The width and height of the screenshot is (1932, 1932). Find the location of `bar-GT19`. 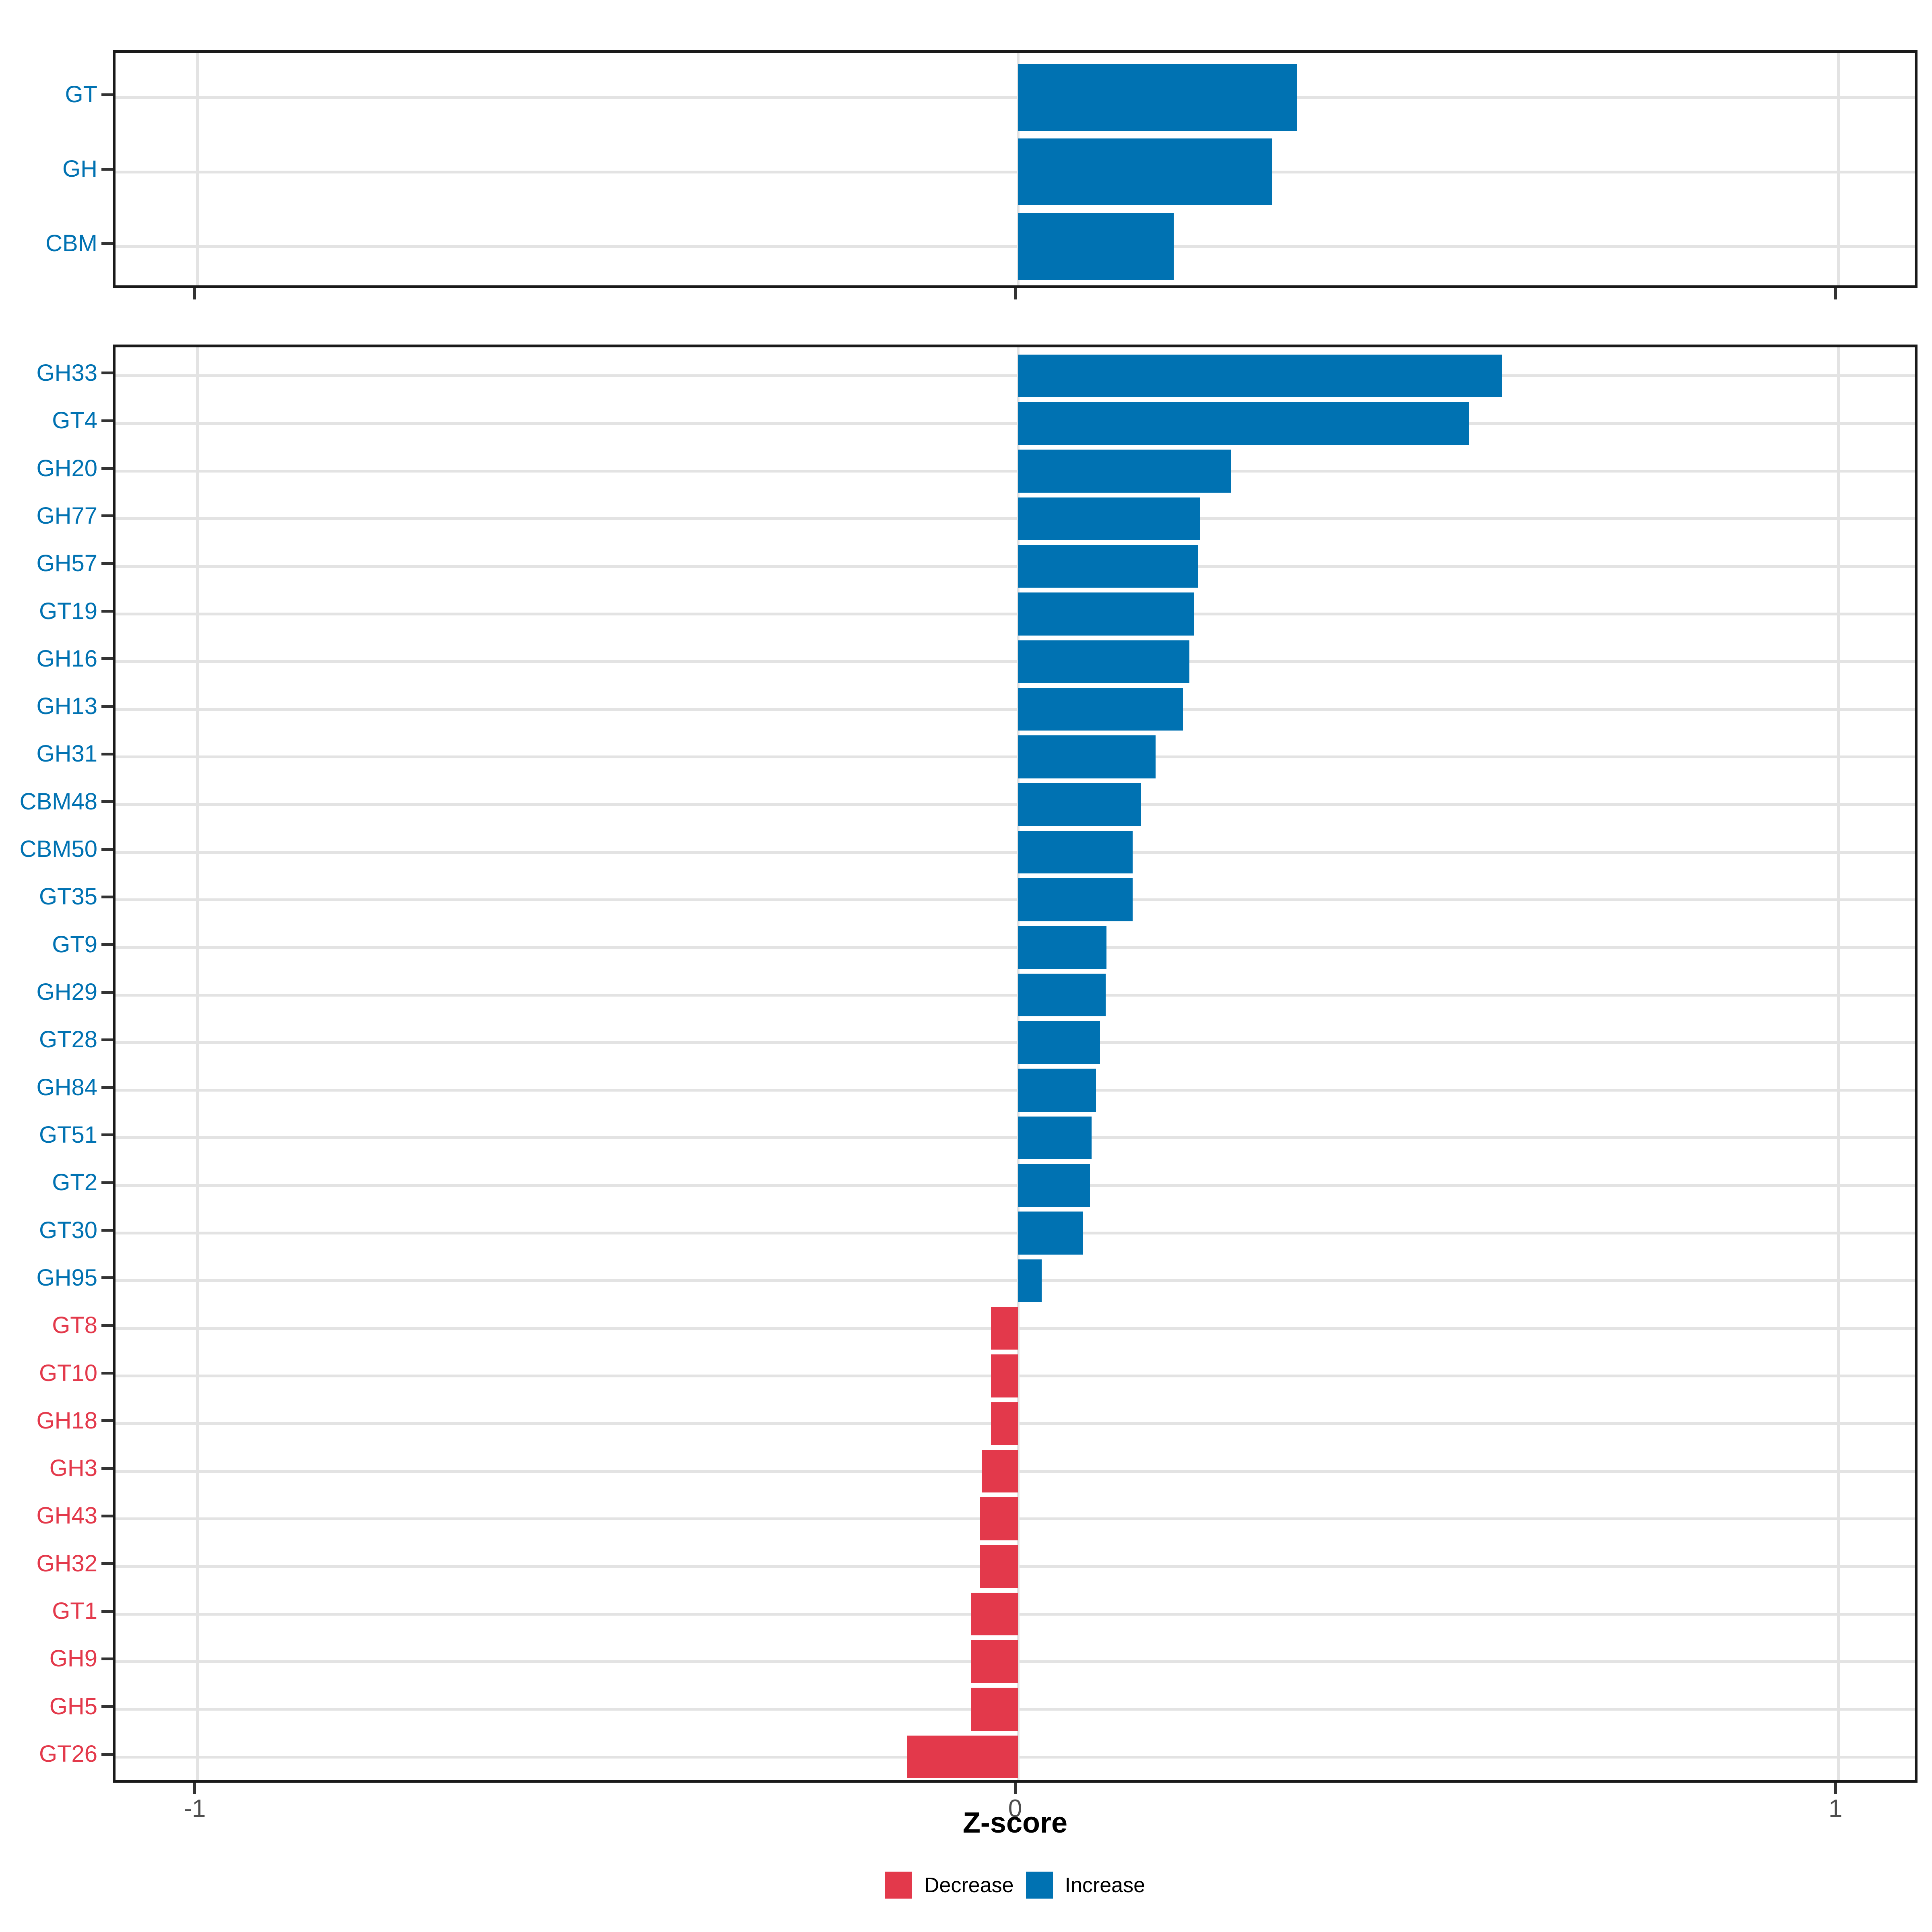

bar-GT19 is located at coordinates (1106, 614).